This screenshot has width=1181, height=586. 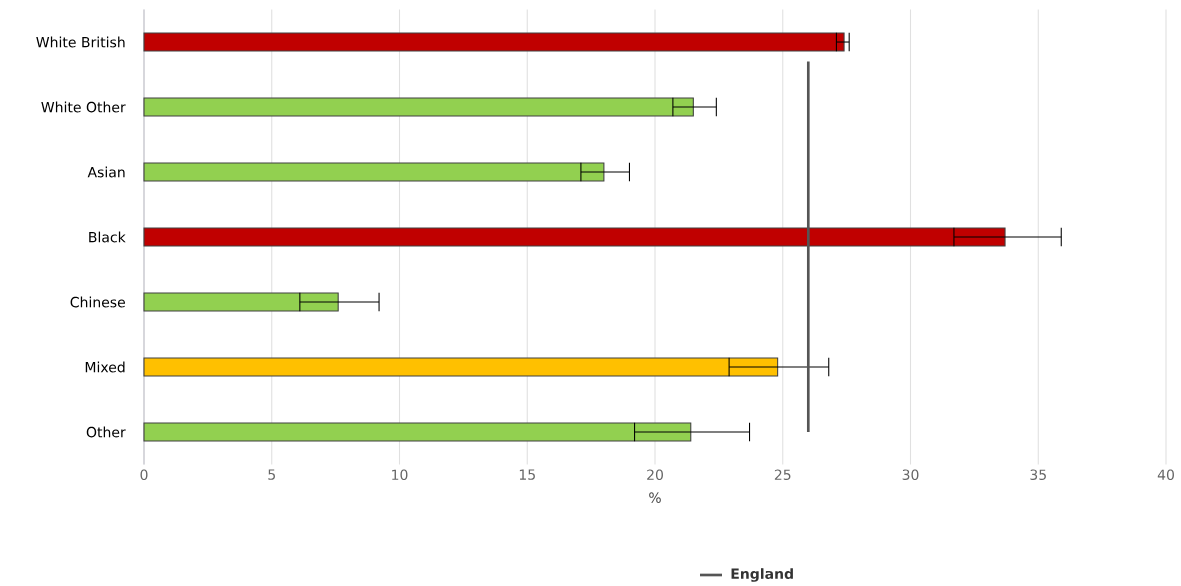 What do you see at coordinates (107, 237) in the screenshot?
I see `y-tick-label: Black` at bounding box center [107, 237].